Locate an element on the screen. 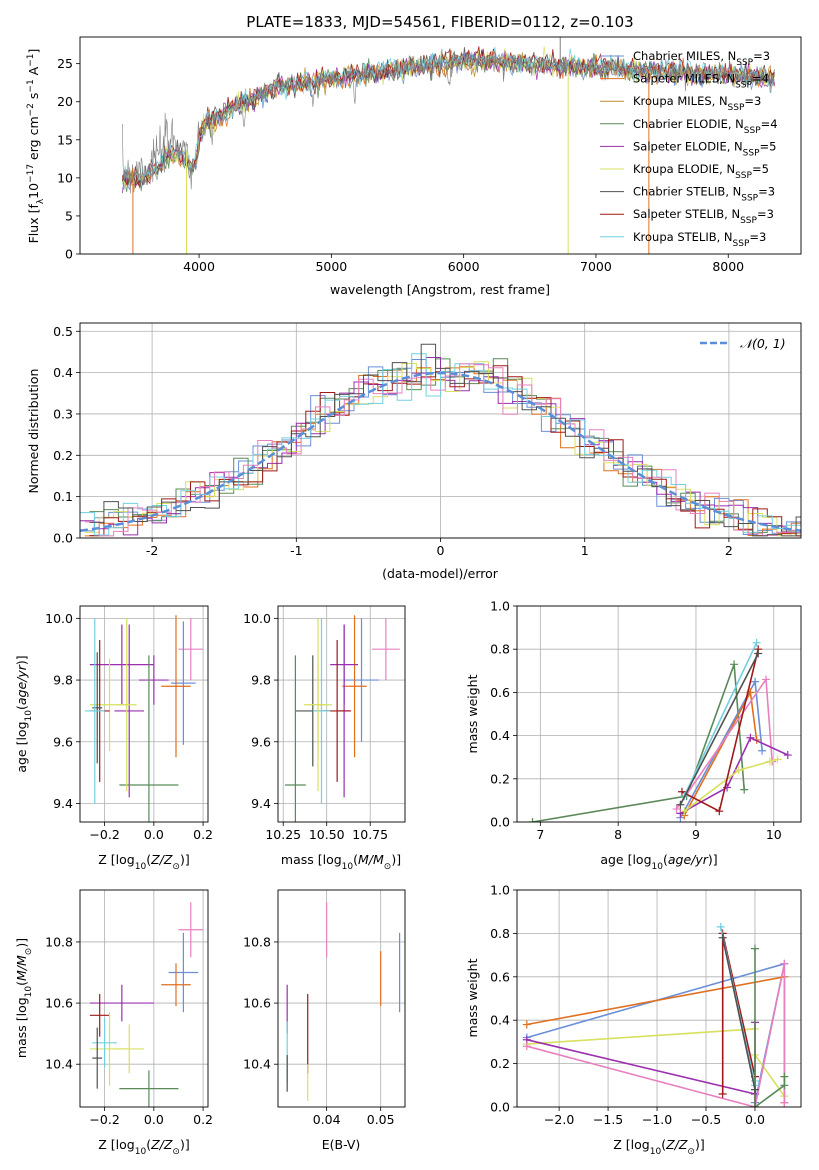 Image resolution: width=819 pixels, height=1170 pixels. legend-label: Salpeter ELODIE, NSSP=5 is located at coordinates (704, 148).